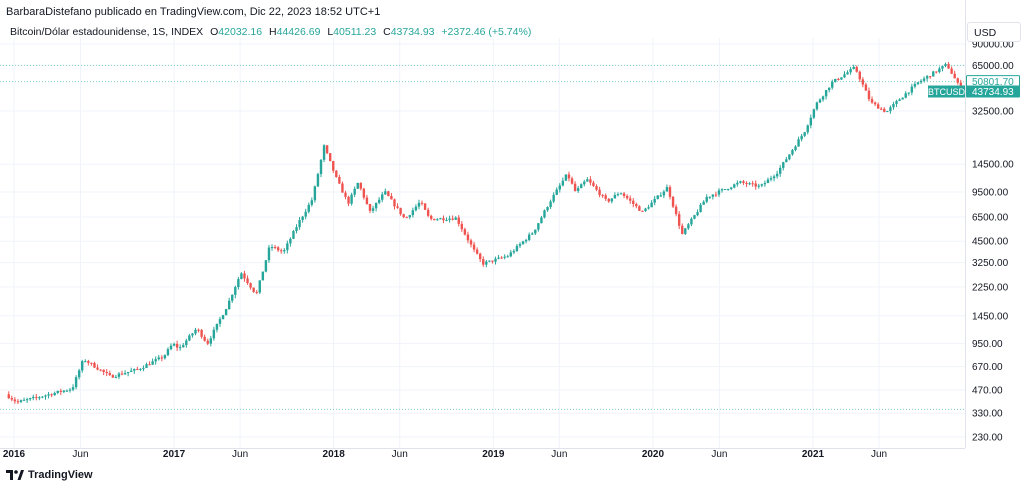 The image size is (1024, 488). What do you see at coordinates (273, 32) in the screenshot?
I see `high-label: H` at bounding box center [273, 32].